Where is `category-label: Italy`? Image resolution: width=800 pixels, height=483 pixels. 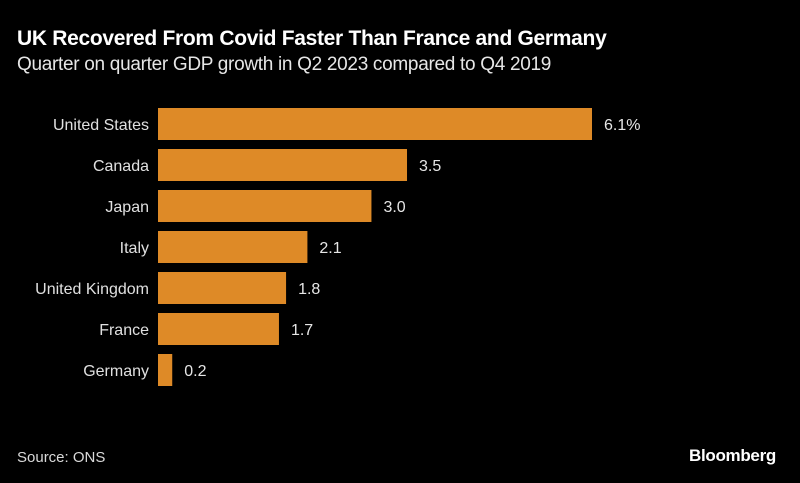 category-label: Italy is located at coordinates (134, 248).